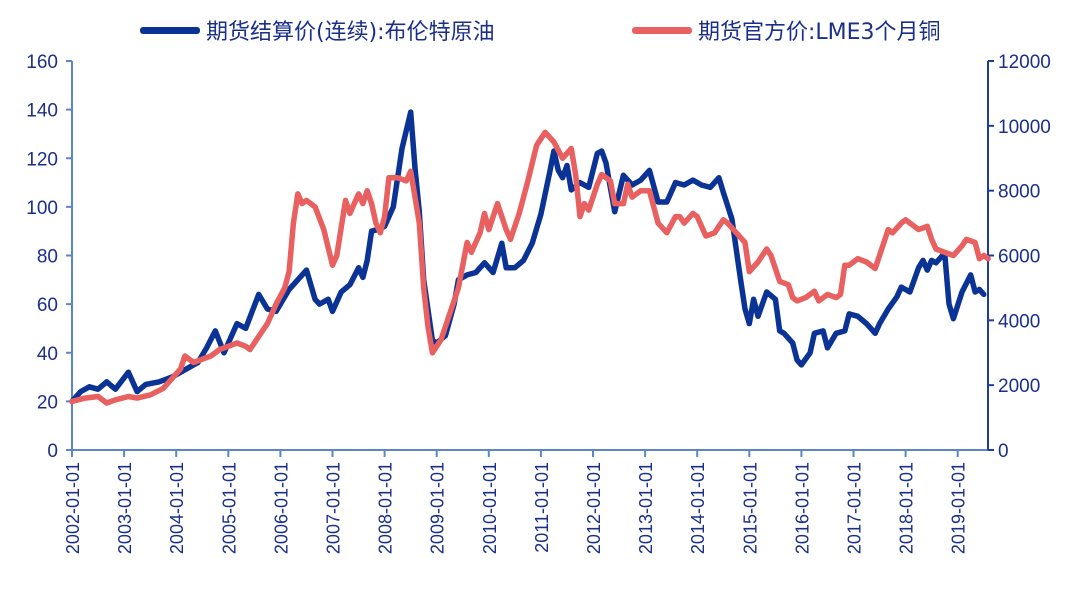 This screenshot has height=603, width=1086. I want to click on x-tick-label: 2015-01-01, so click(750, 508).